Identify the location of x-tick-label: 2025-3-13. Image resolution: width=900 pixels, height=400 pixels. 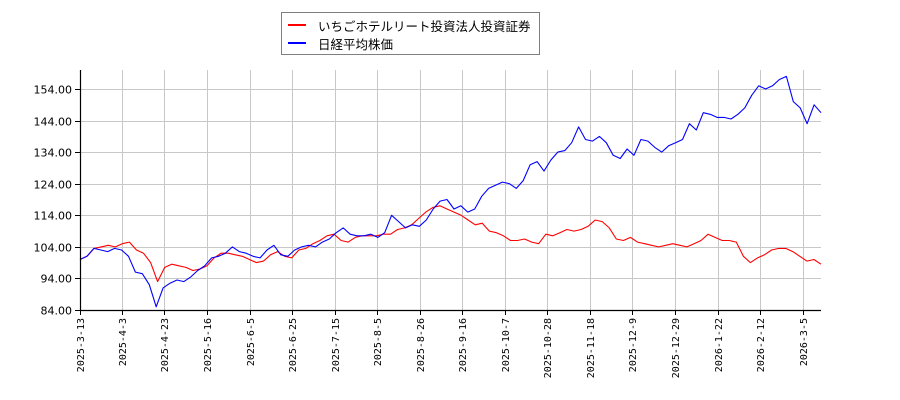
(81, 345).